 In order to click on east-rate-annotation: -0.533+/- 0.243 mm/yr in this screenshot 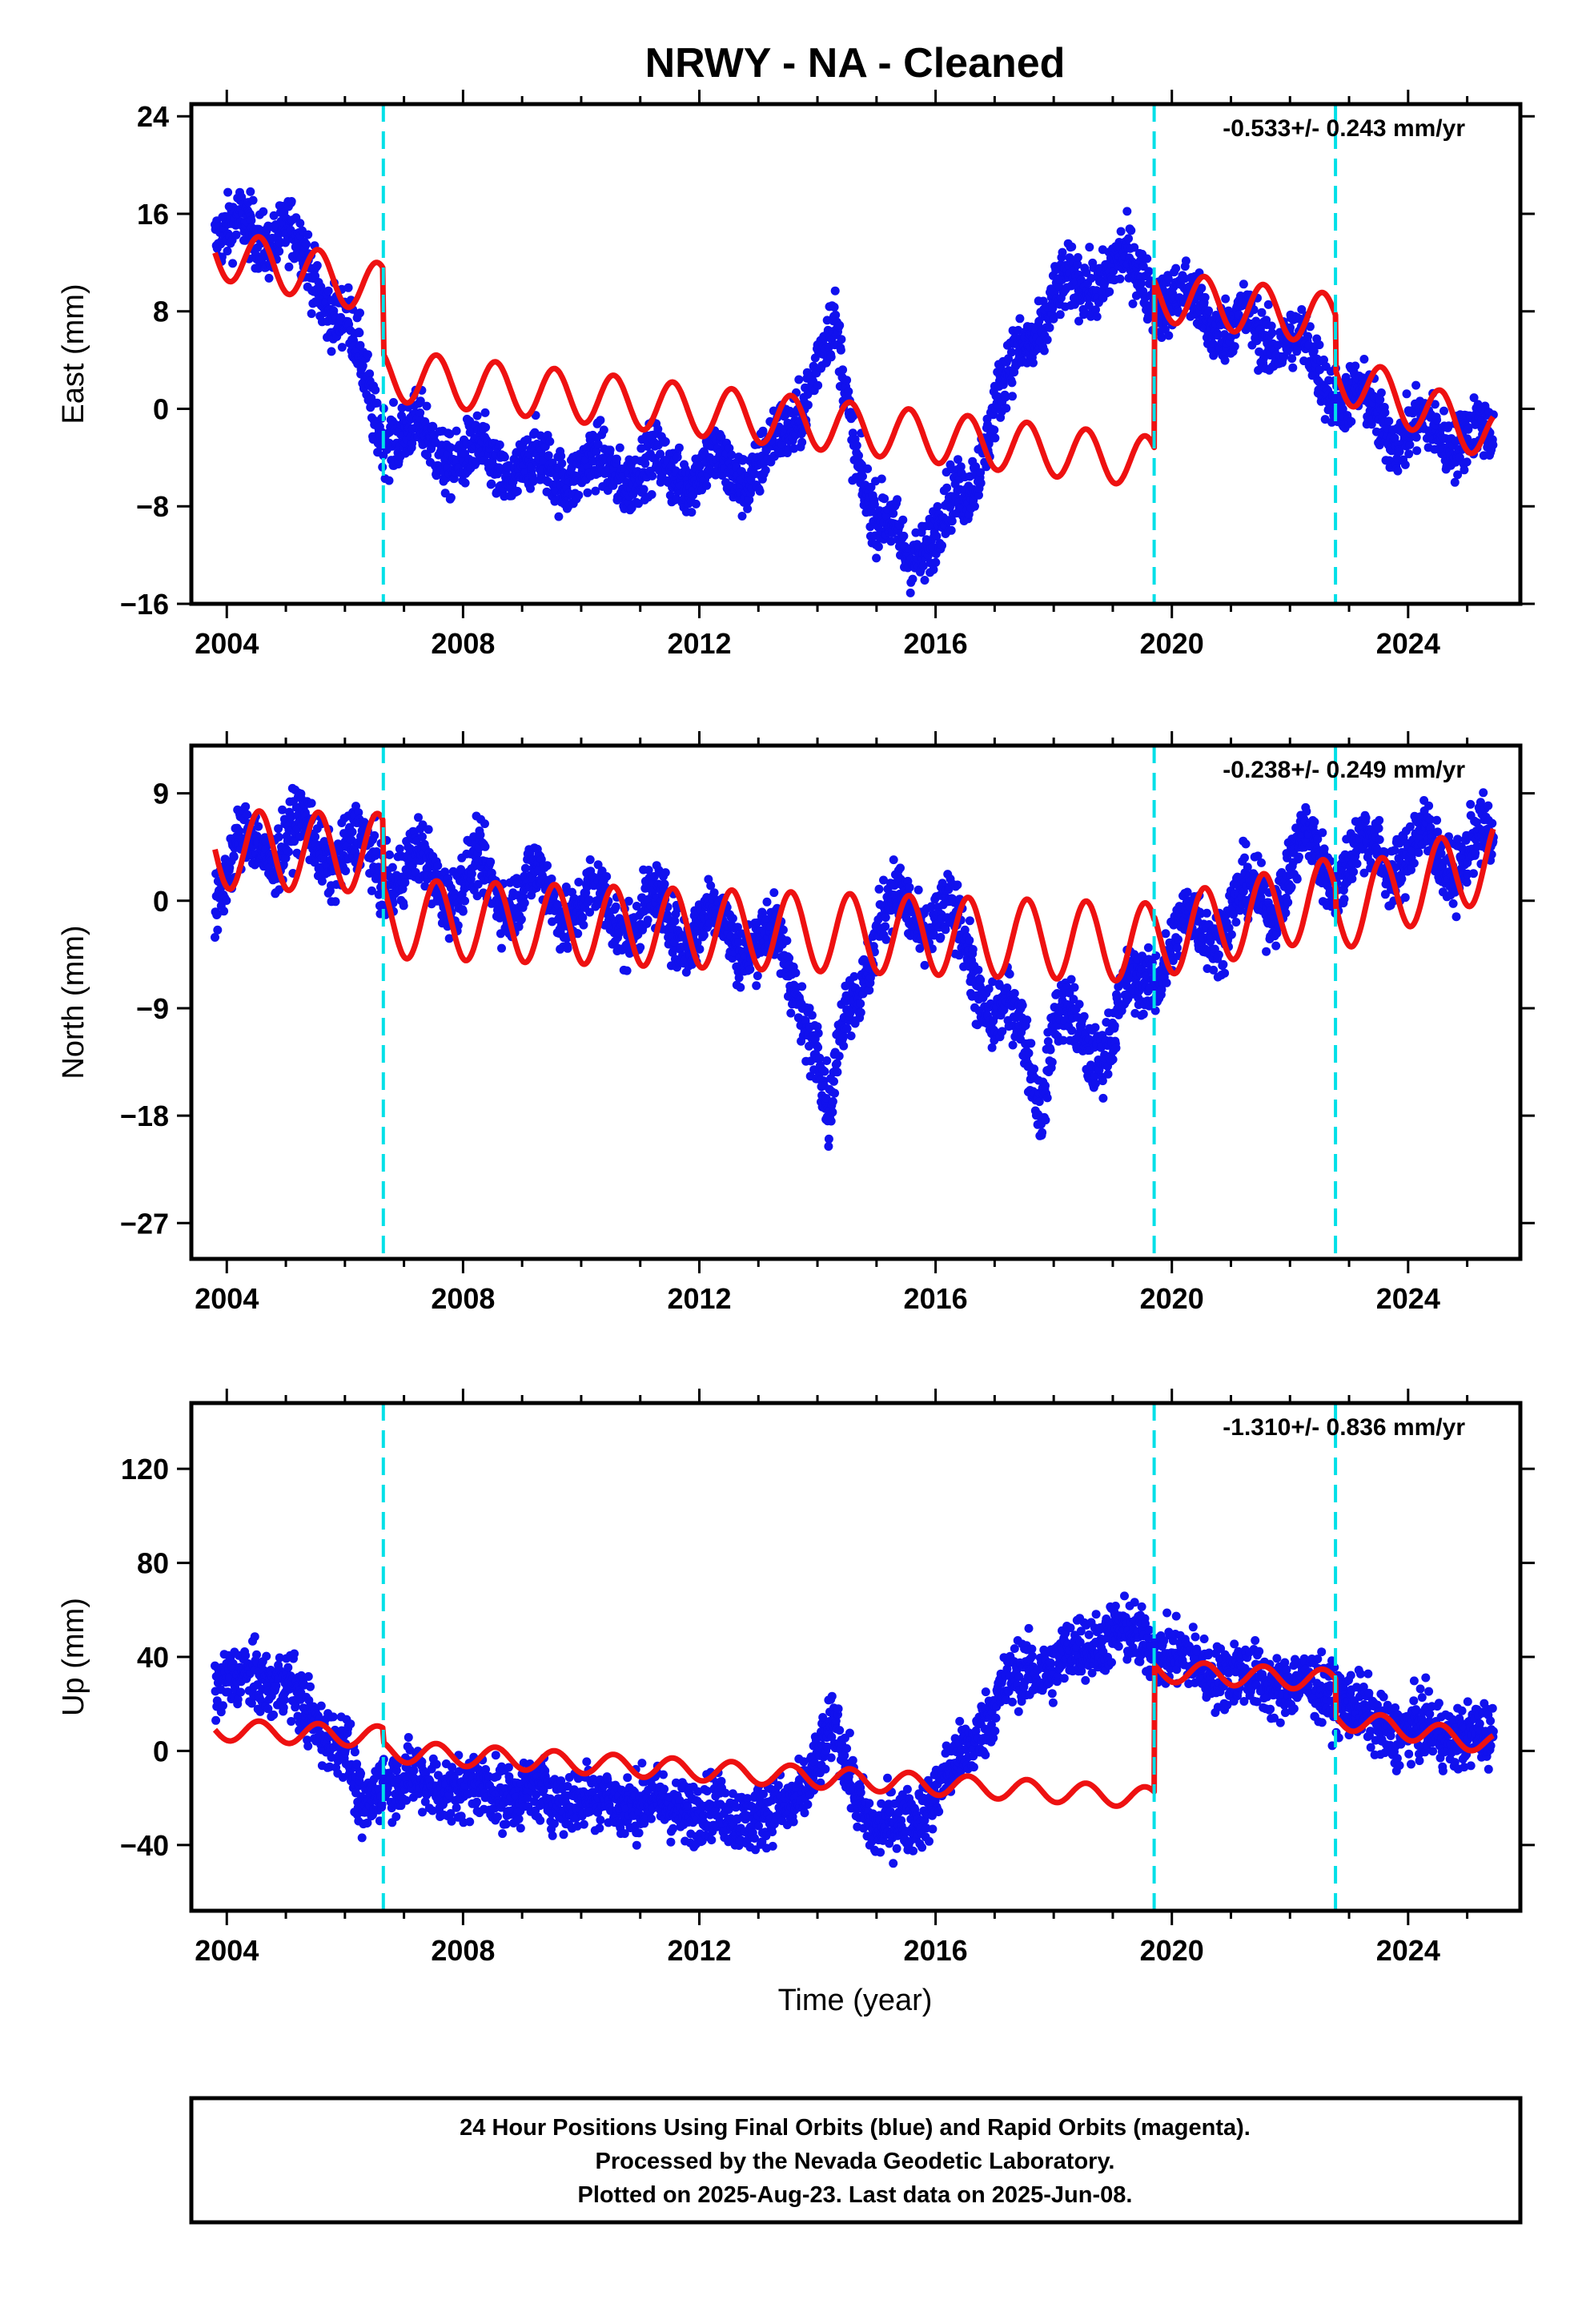, I will do `click(1344, 128)`.